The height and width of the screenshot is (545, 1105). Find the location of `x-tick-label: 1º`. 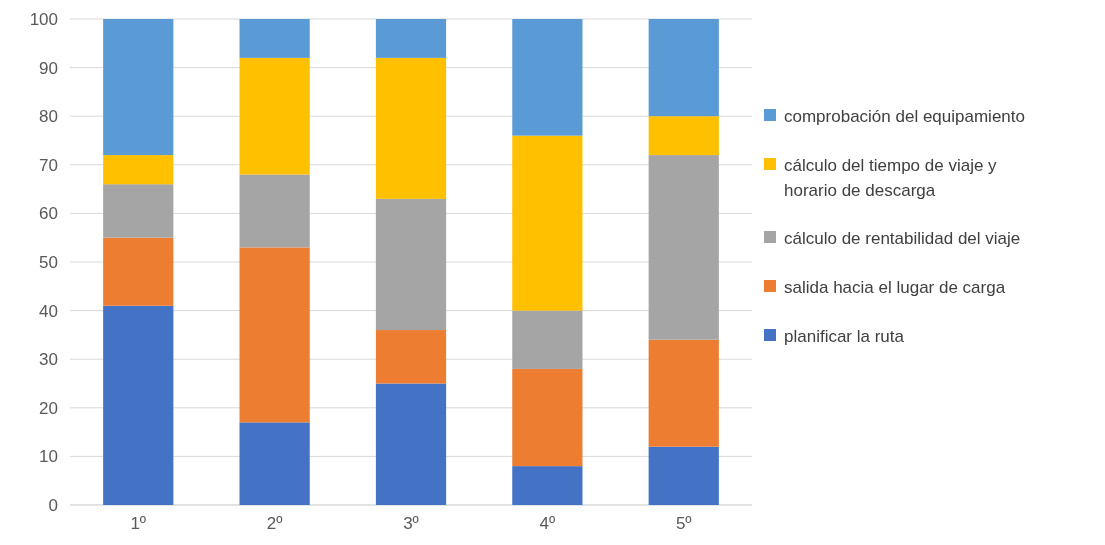

x-tick-label: 1º is located at coordinates (138, 523).